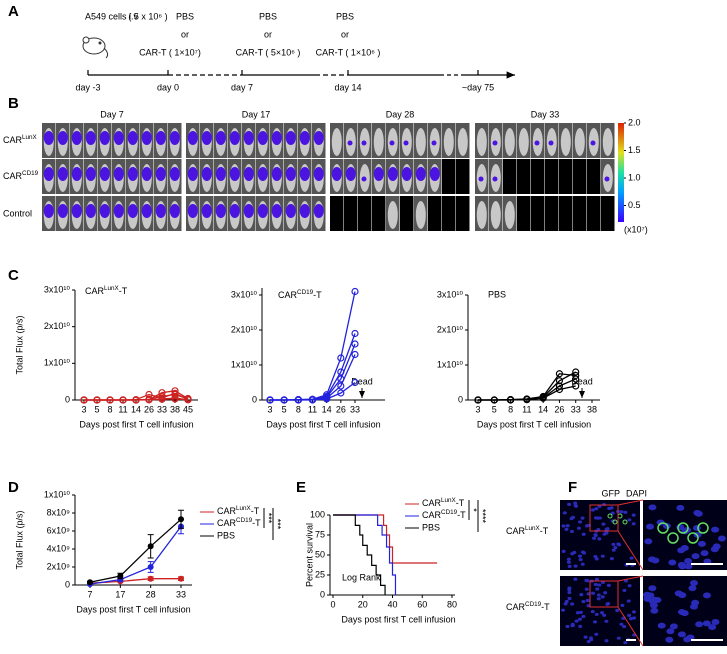 This screenshot has width=727, height=654. Describe the element at coordinates (162, 409) in the screenshot. I see `x-tick-label: 33` at that location.